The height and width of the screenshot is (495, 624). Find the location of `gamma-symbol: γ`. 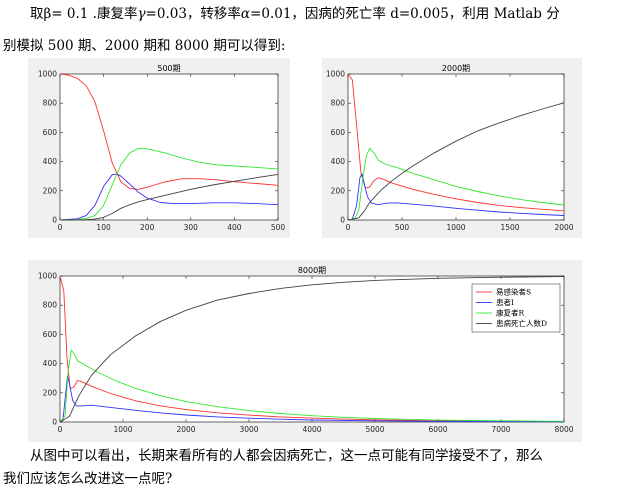

gamma-symbol: γ is located at coordinates (141, 14).